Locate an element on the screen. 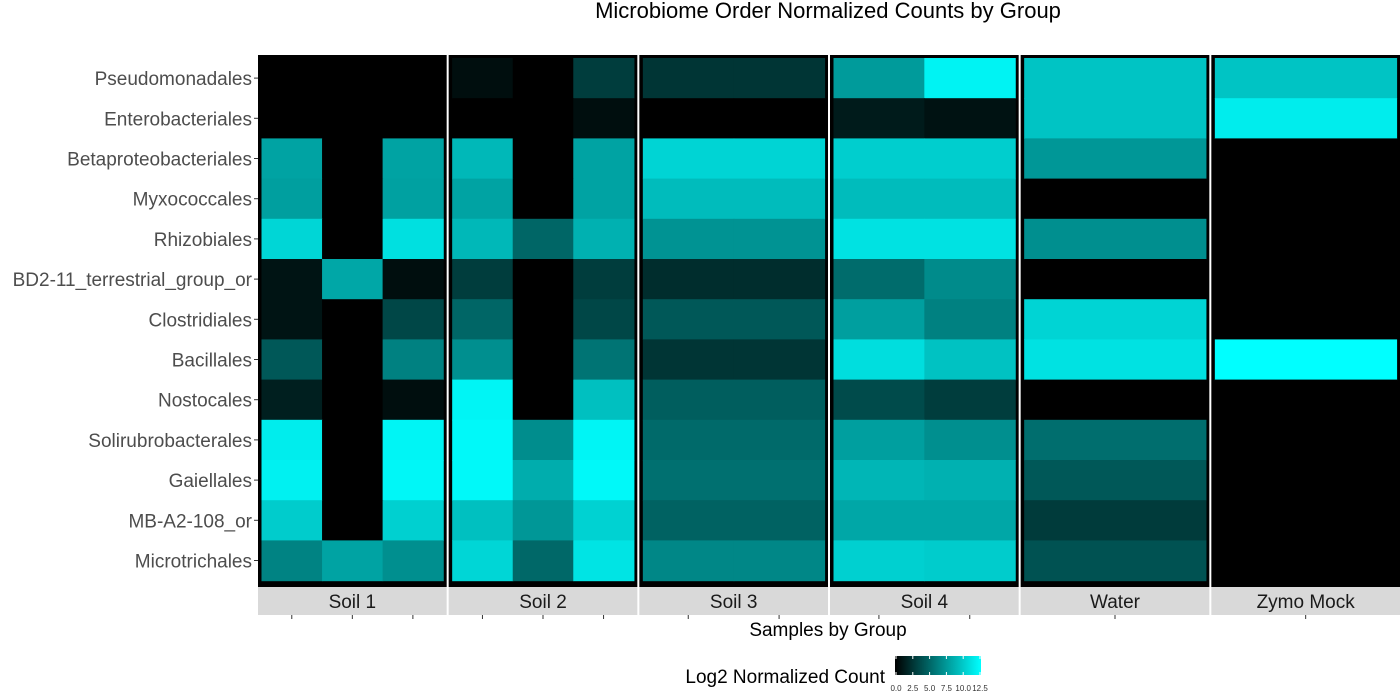 The image size is (1400, 700). facet-label: Soil 3 is located at coordinates (734, 602).